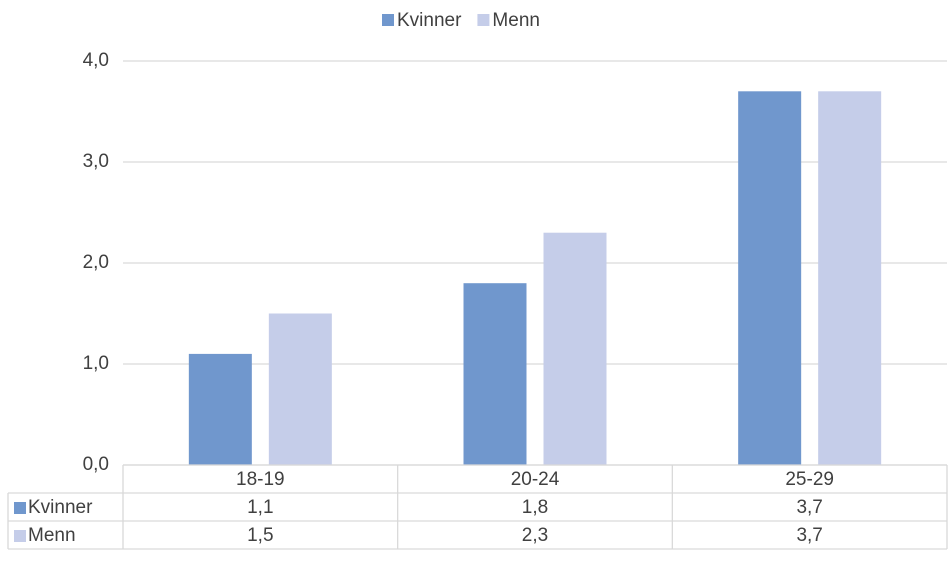 Image resolution: width=948 pixels, height=567 pixels. What do you see at coordinates (535, 479) in the screenshot?
I see `x-tick-label: 20-24` at bounding box center [535, 479].